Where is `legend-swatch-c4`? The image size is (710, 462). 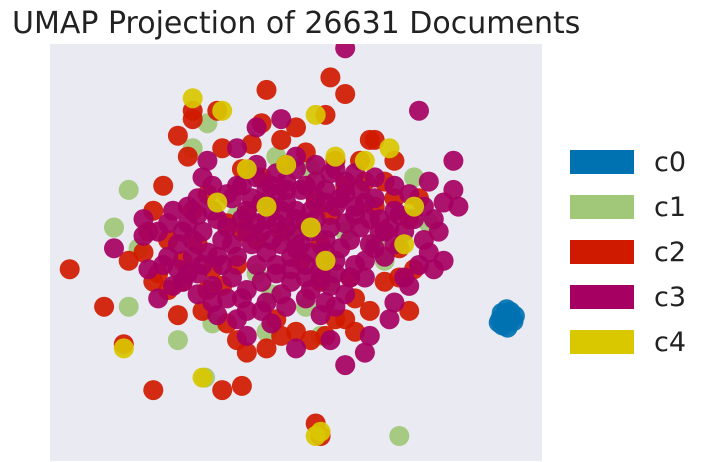 legend-swatch-c4 is located at coordinates (602, 342).